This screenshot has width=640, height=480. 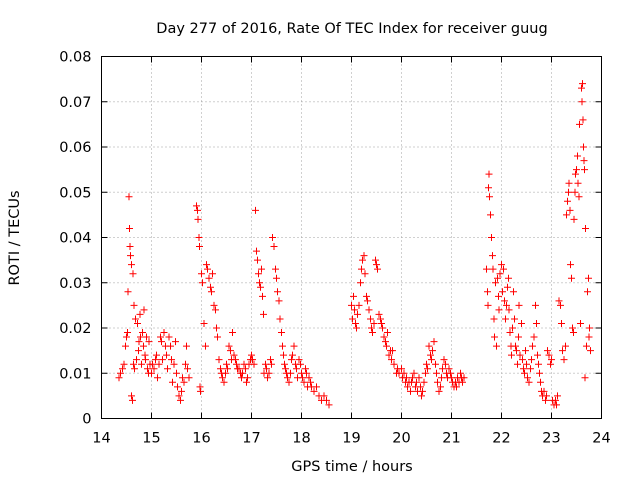 What do you see at coordinates (75, 284) in the screenshot?
I see `y-tick-label: 0.03` at bounding box center [75, 284].